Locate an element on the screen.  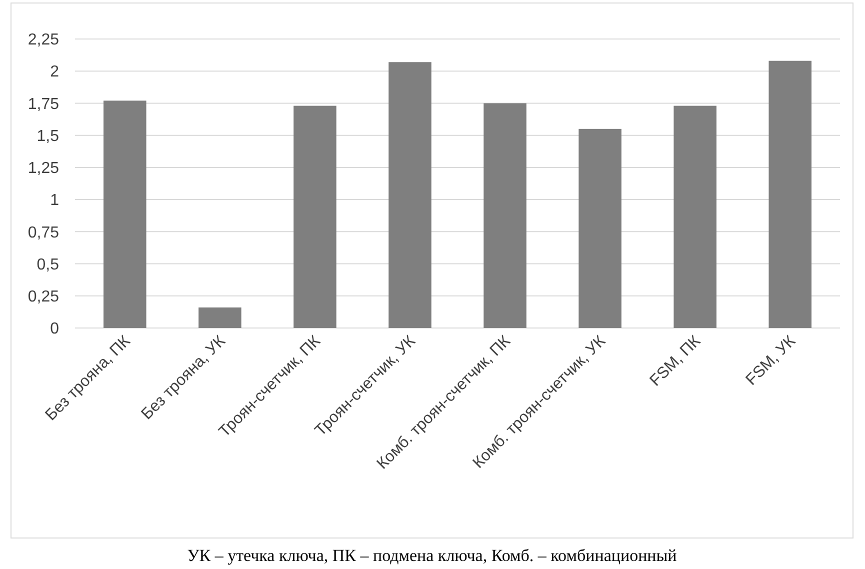
y-tick-label: 1 is located at coordinates (55, 201).